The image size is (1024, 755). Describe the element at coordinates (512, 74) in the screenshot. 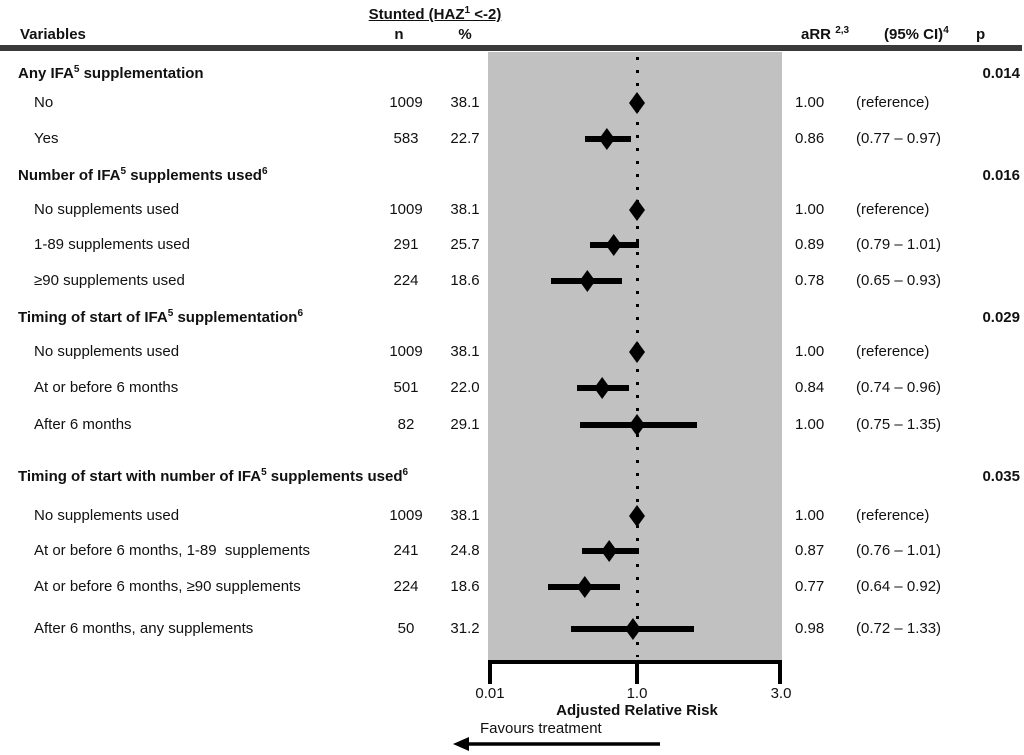

I see `section-row: Any IFA5 supplementation 0.014` at that location.